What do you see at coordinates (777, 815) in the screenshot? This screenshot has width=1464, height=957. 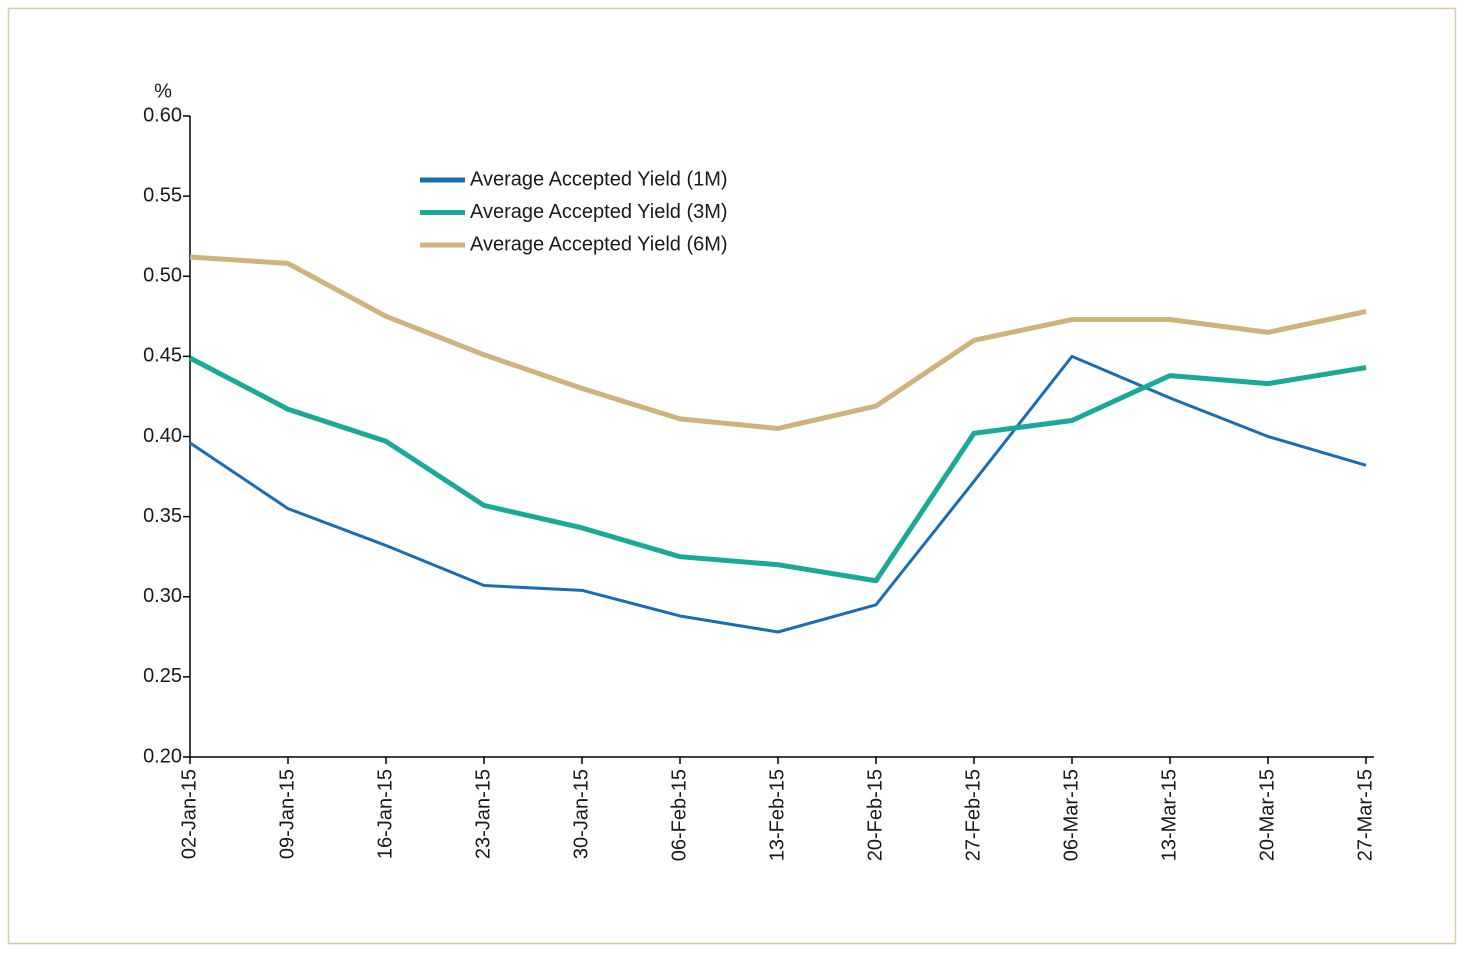 I see `x-tick-label: 13-Feb-15` at bounding box center [777, 815].